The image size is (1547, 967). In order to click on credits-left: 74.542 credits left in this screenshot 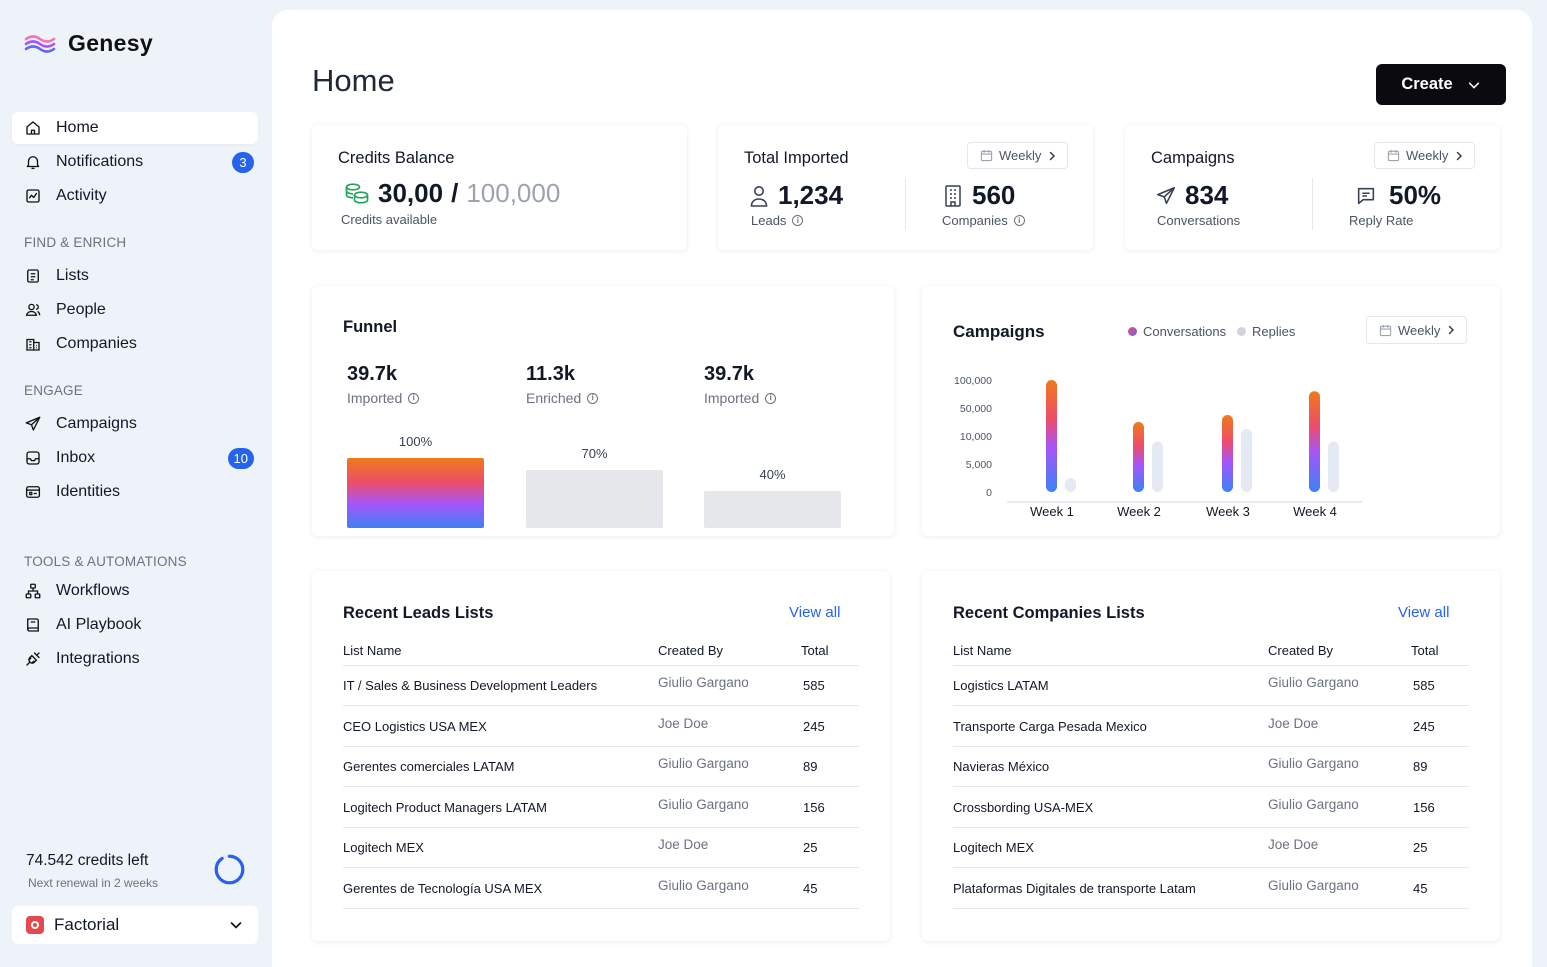, I will do `click(87, 860)`.